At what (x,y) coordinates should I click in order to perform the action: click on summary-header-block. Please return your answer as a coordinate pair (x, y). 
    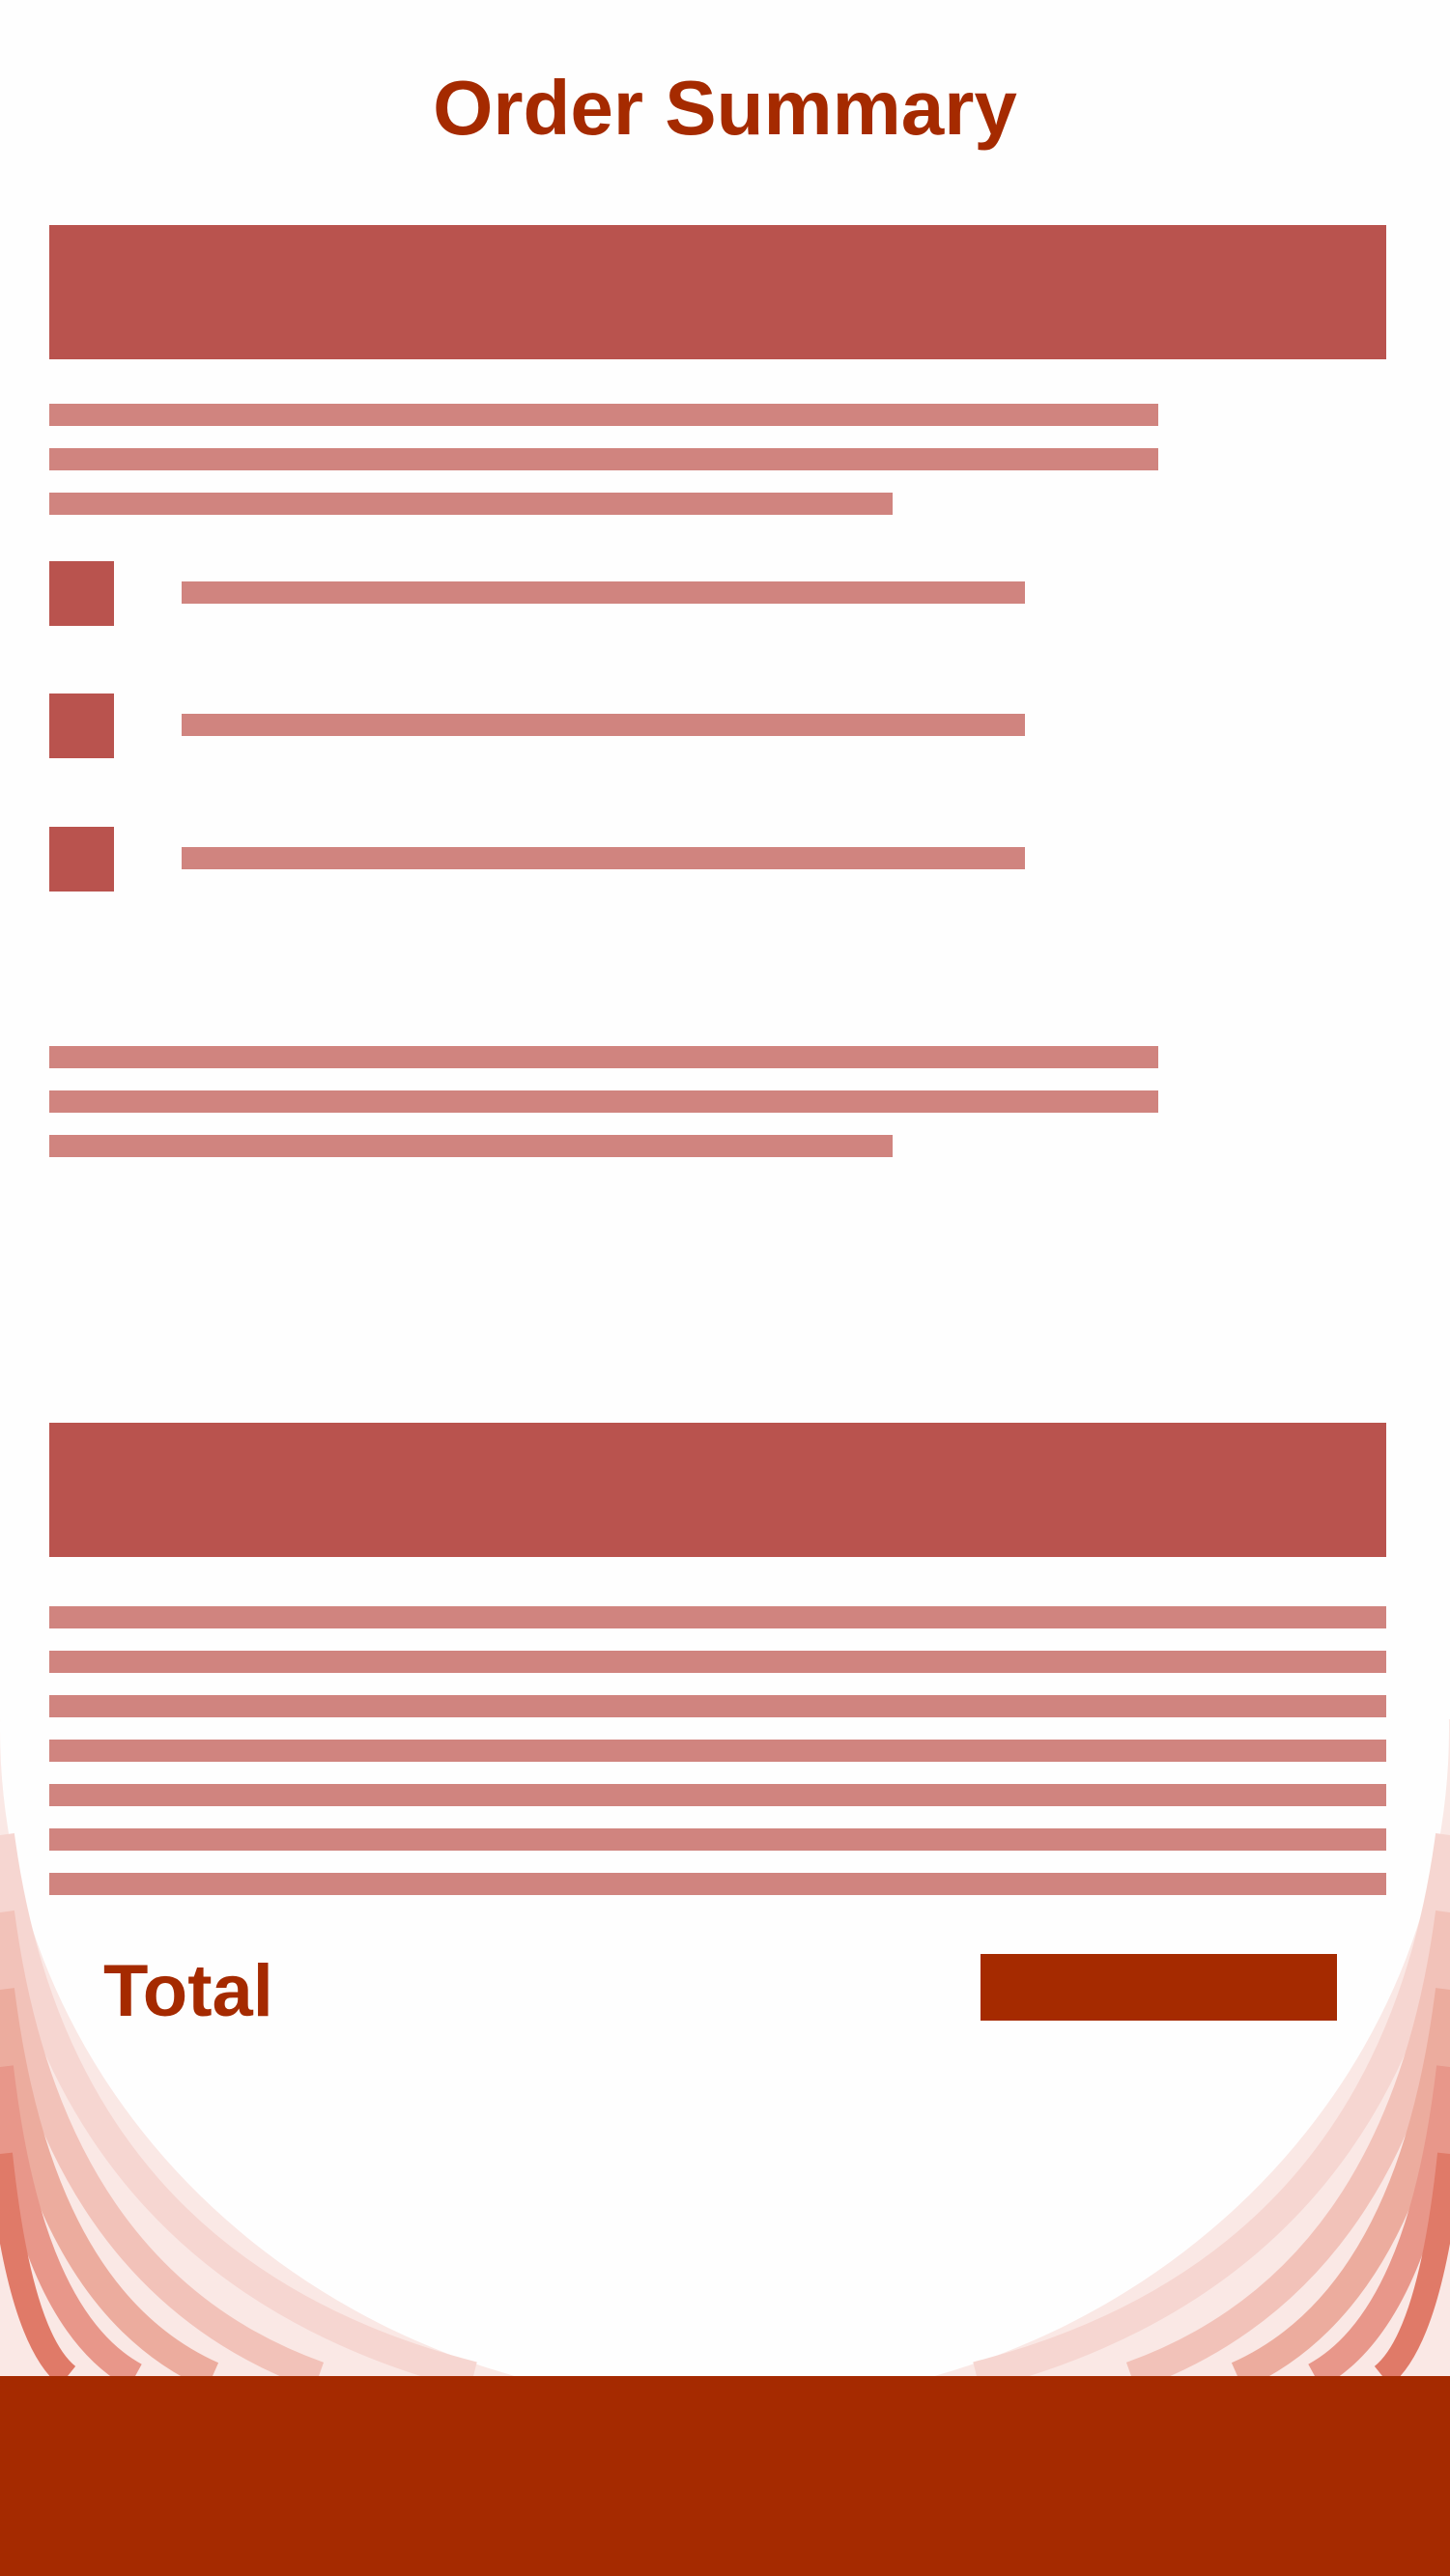
    Looking at the image, I should click on (718, 1490).